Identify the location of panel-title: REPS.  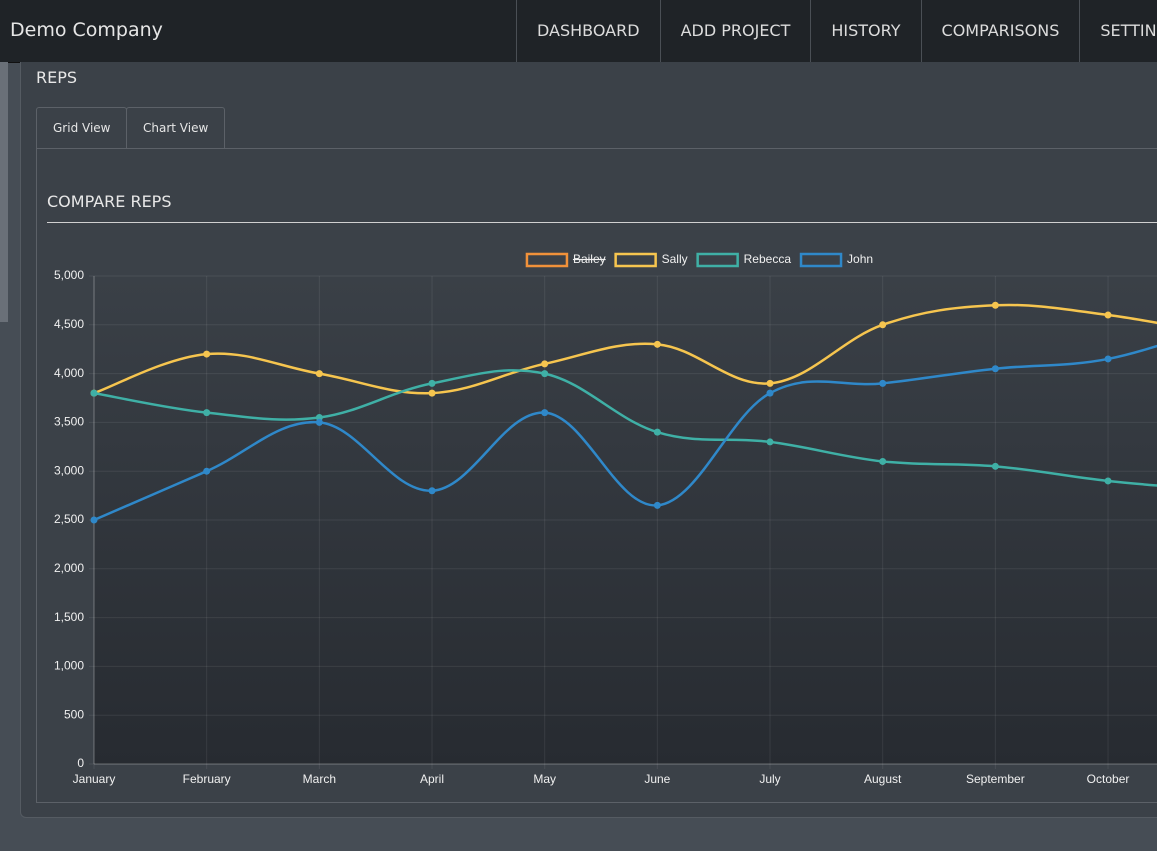
(57, 77).